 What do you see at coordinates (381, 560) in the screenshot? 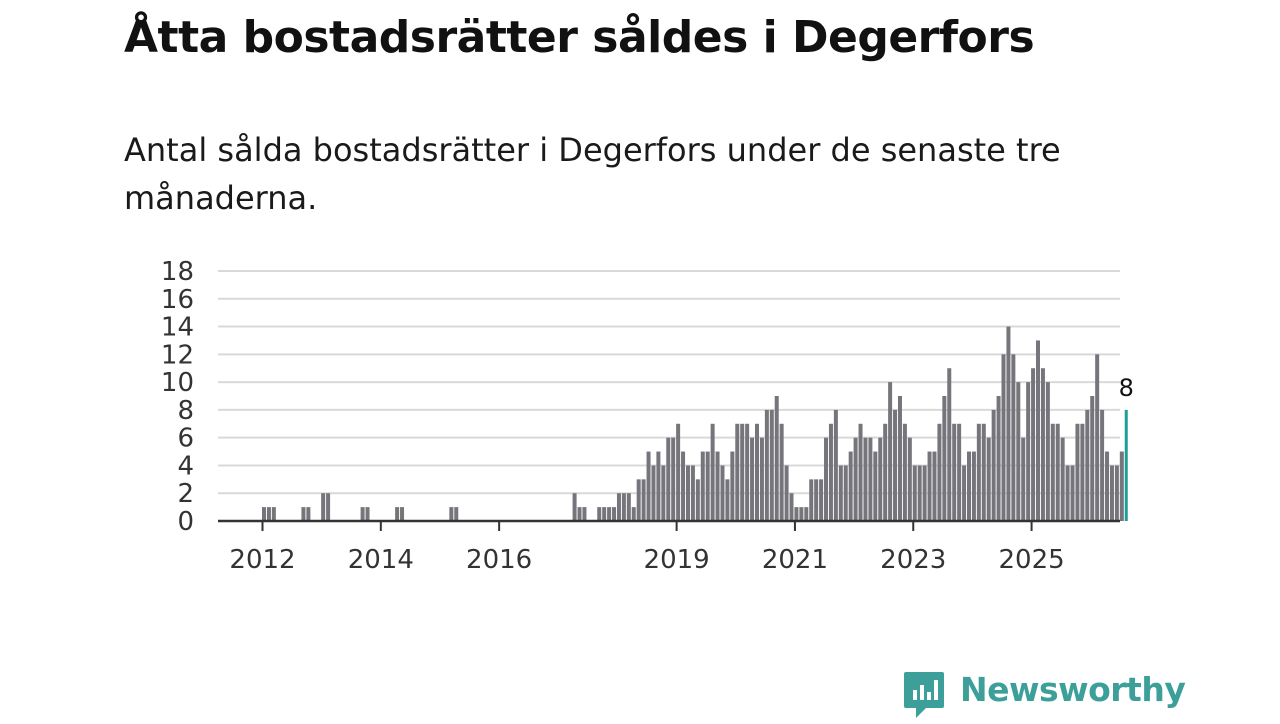
I see `x-tick-label-2014: 2014` at bounding box center [381, 560].